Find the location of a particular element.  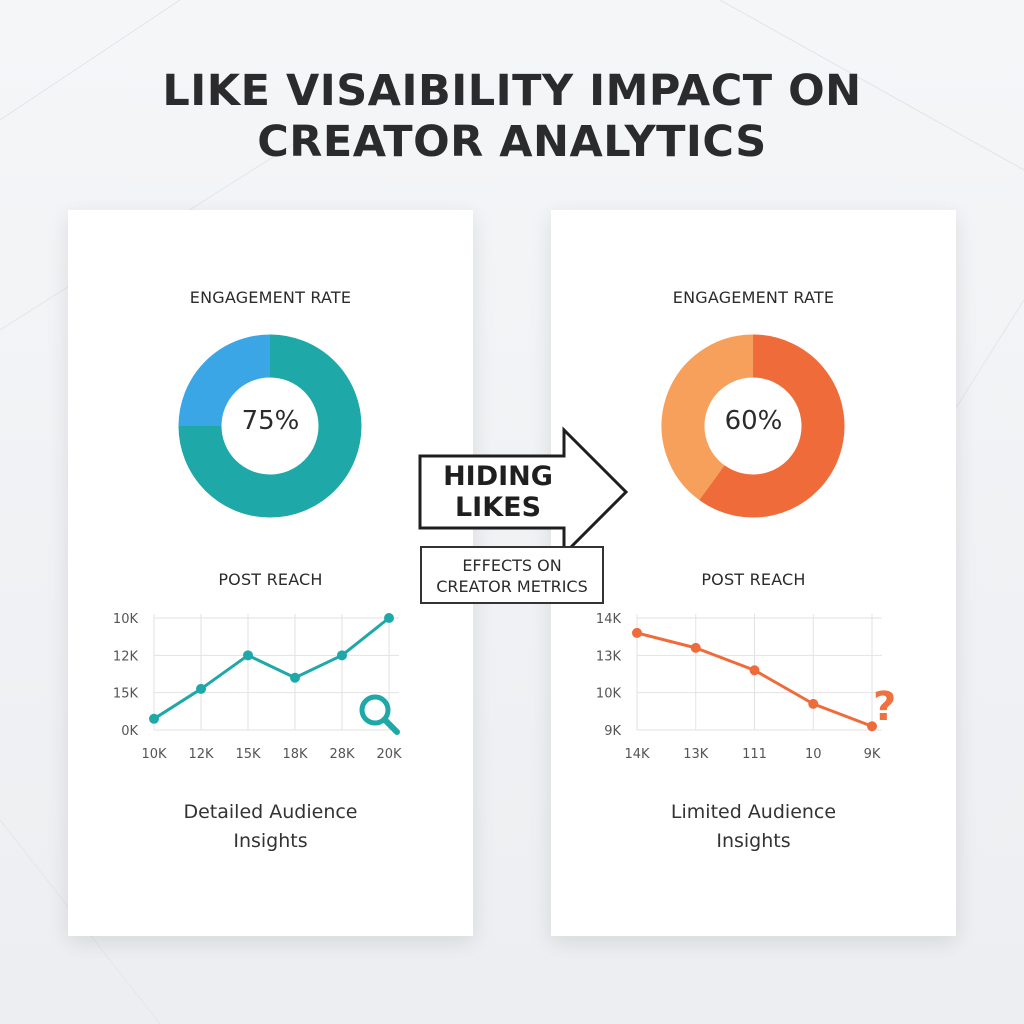

caption-left: Detailed Audience Insights is located at coordinates (270, 827).